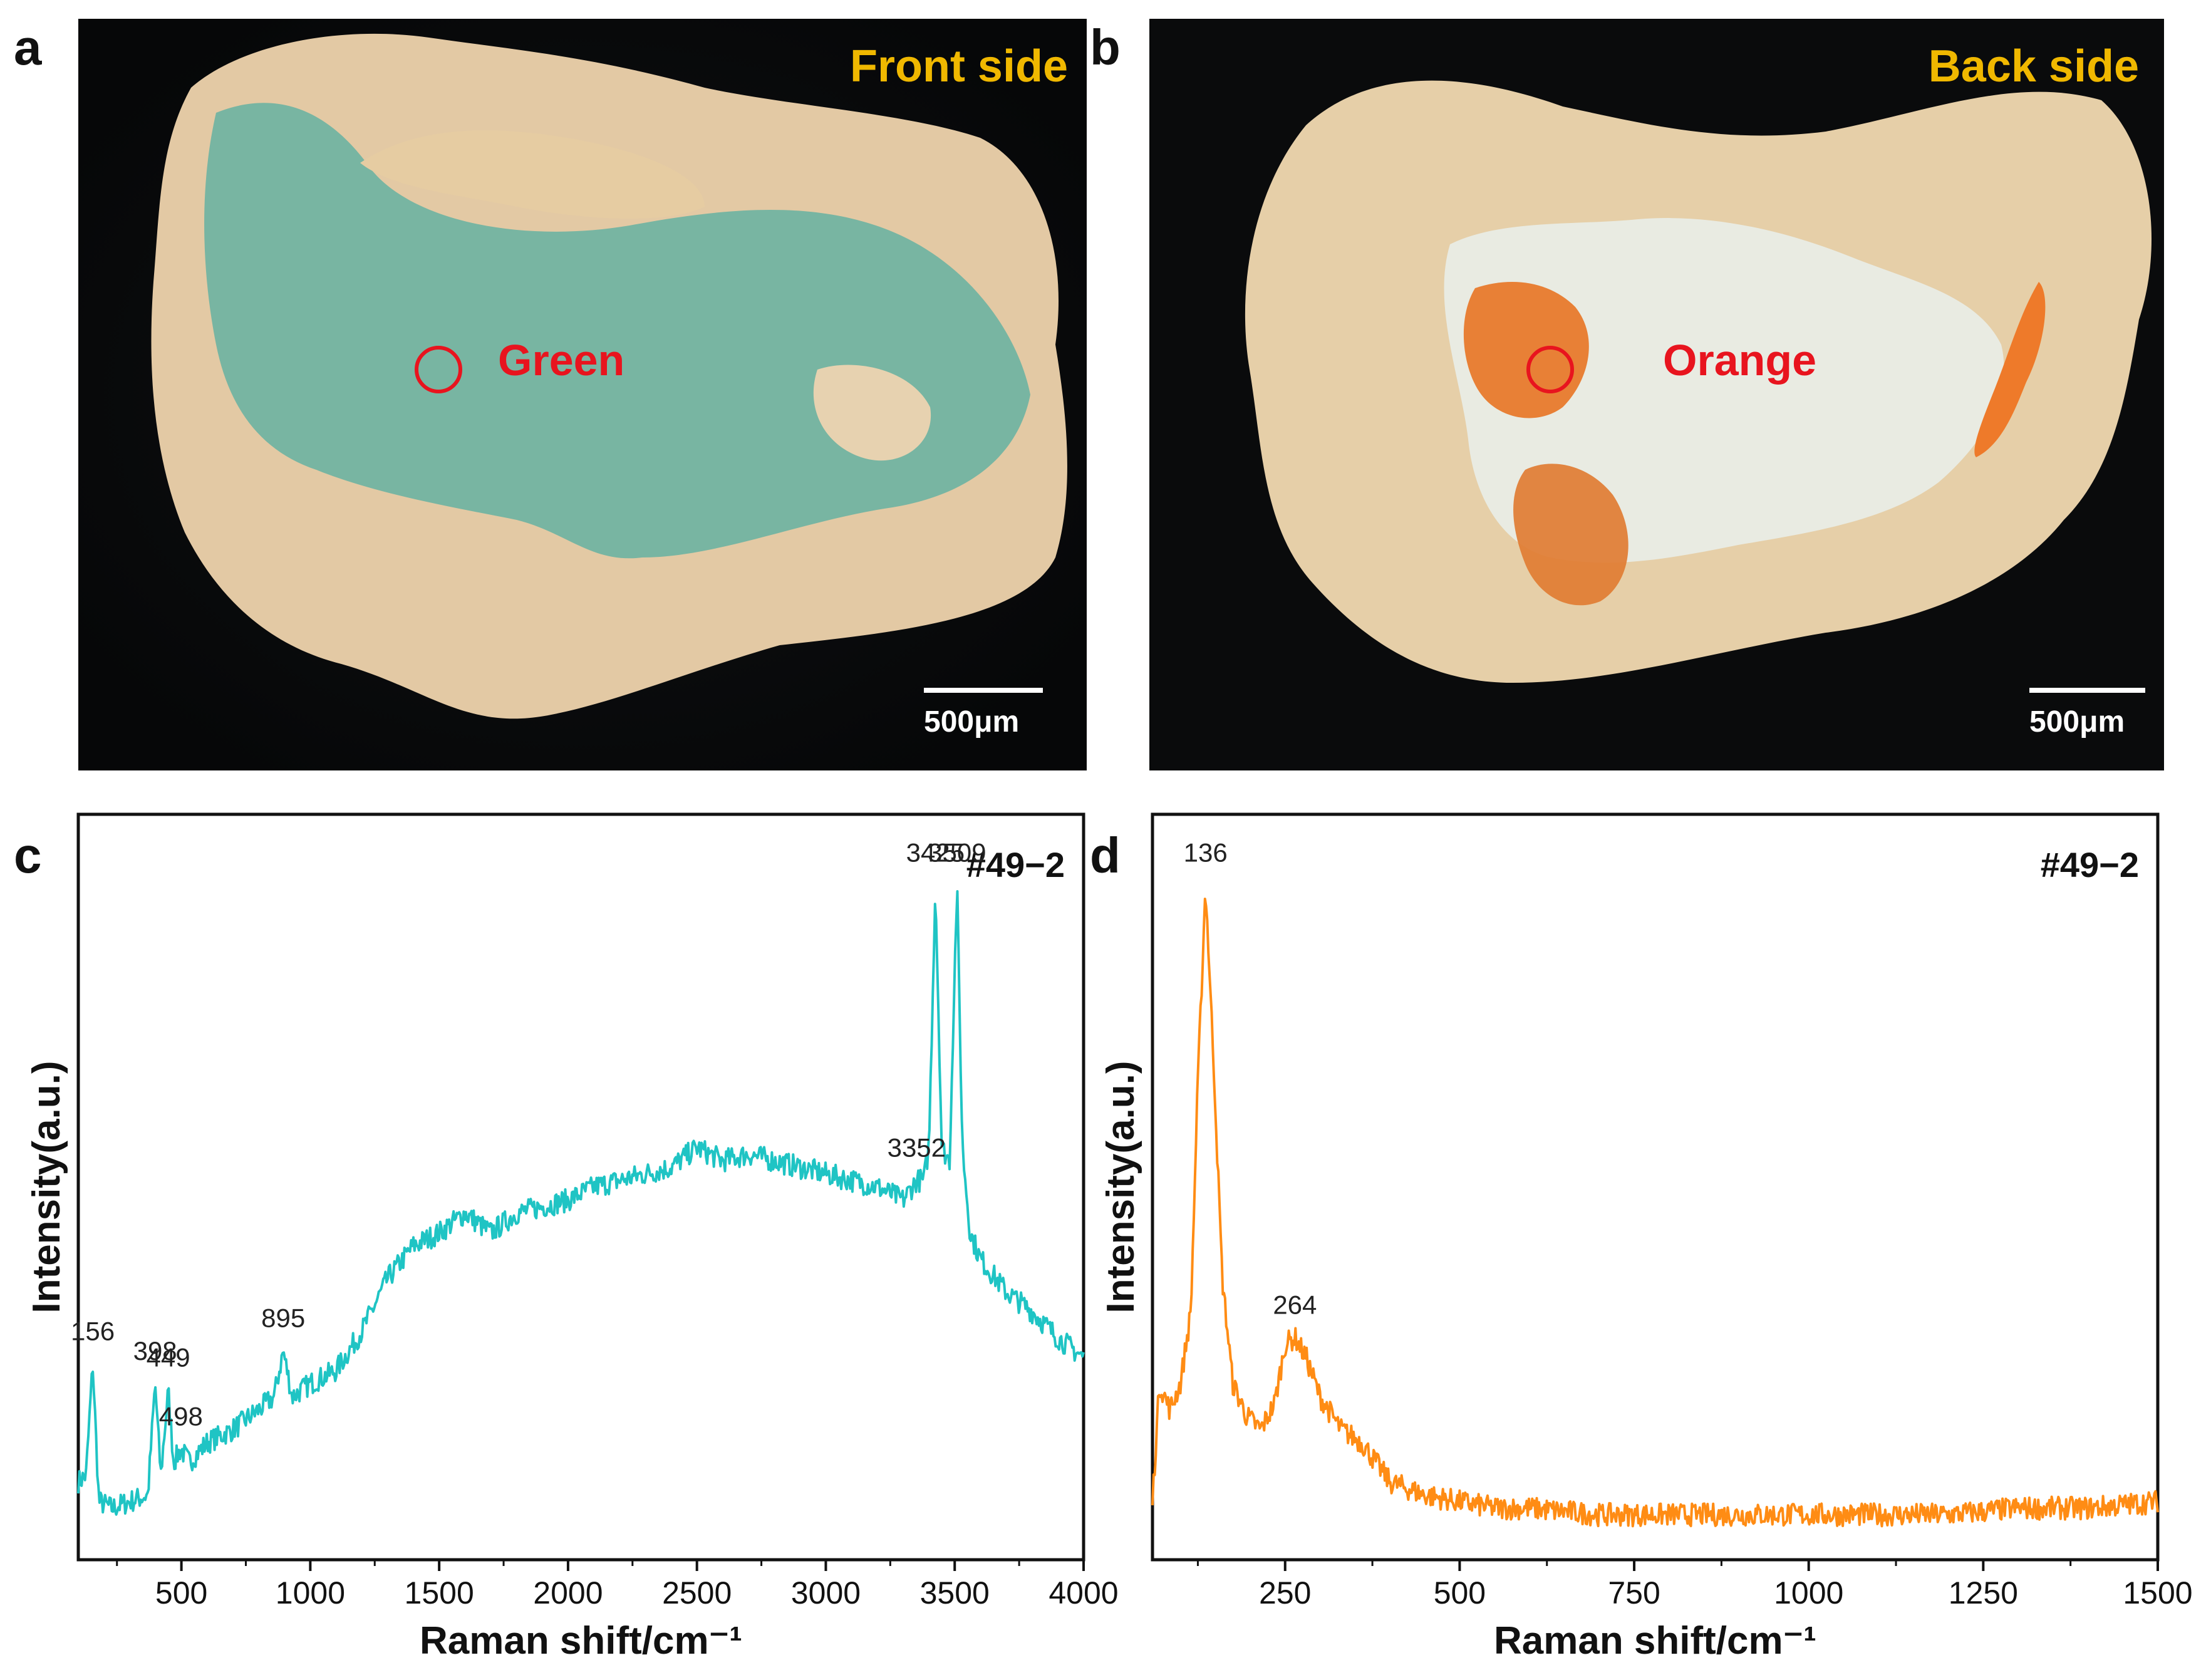  I want to click on peak-label: 3425, so click(935, 853).